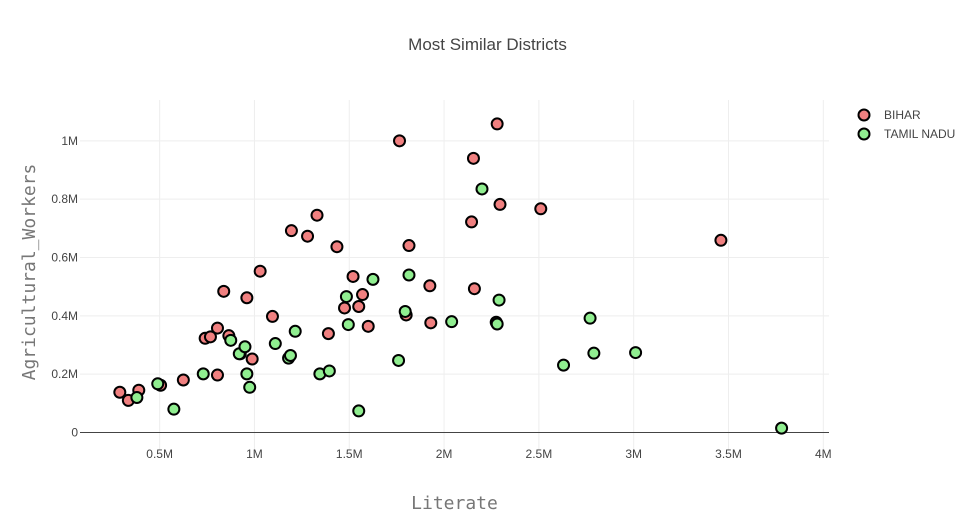 The image size is (975, 525). Describe the element at coordinates (487, 44) in the screenshot. I see `chart-title: Most Similar Districts` at that location.